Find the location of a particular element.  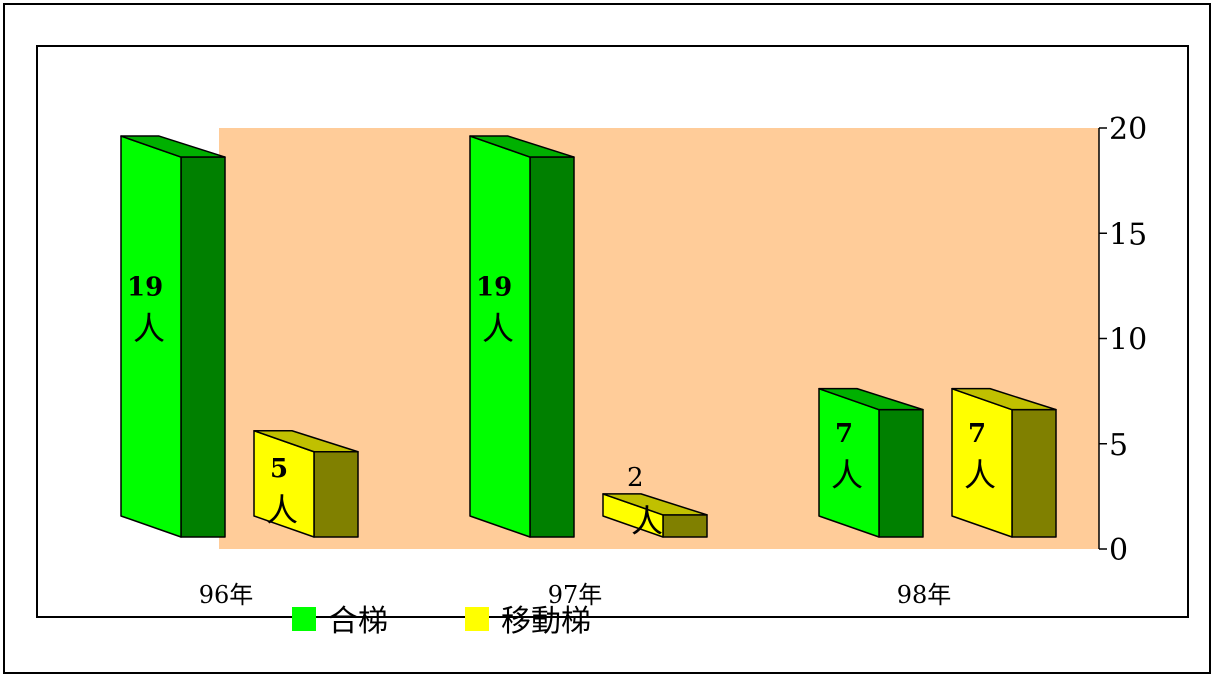

bar-s0-c1: 19 人 is located at coordinates (522, 336).